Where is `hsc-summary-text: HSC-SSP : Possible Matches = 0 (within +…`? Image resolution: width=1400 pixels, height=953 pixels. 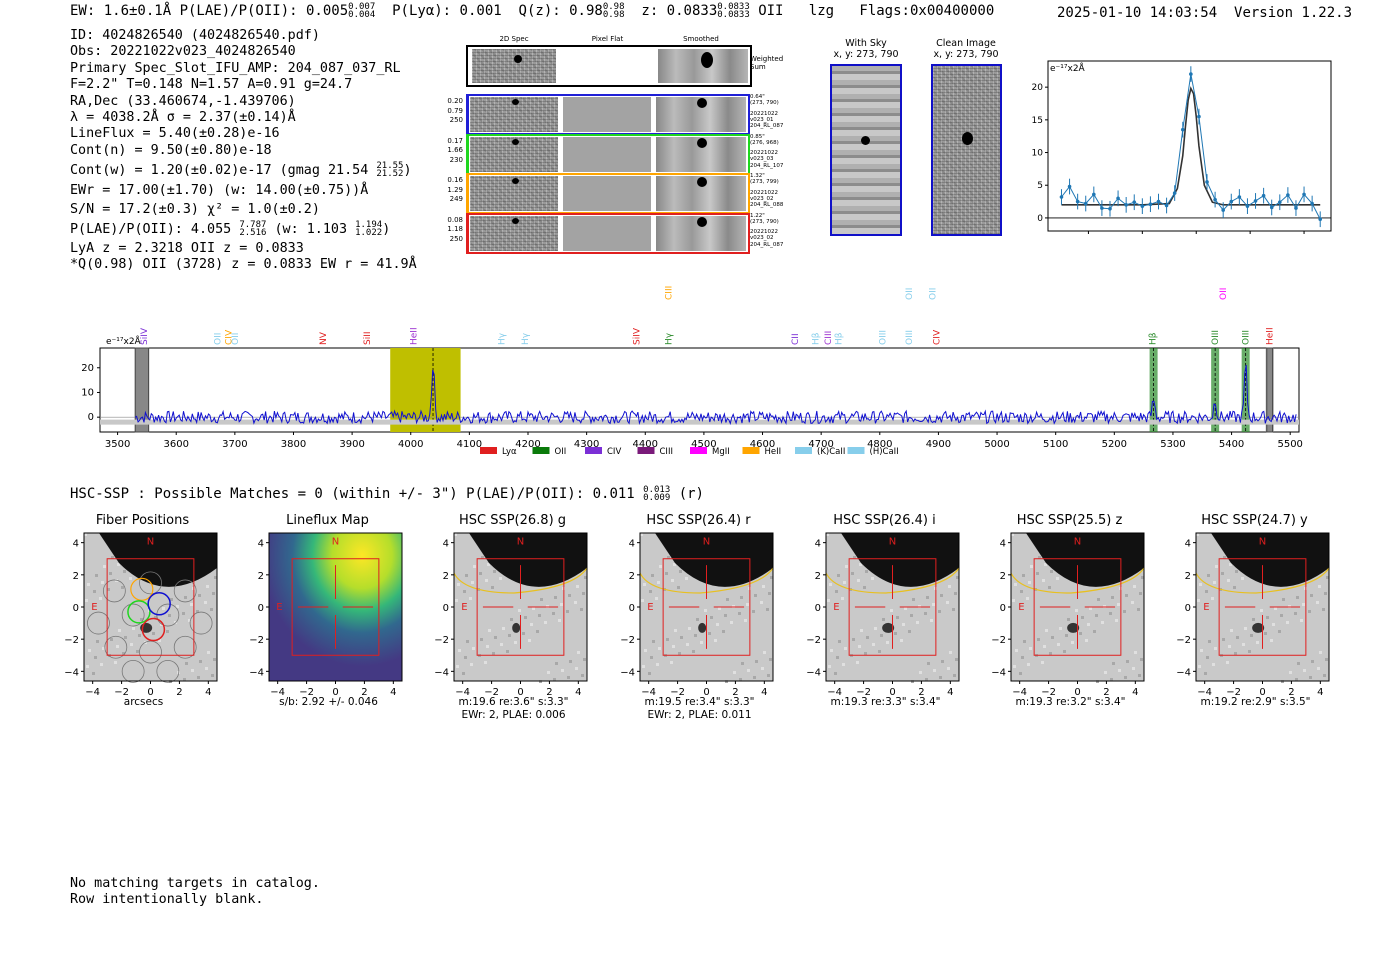 hsc-summary-text: HSC-SSP : Possible Matches = 0 (within +… is located at coordinates (352, 494).